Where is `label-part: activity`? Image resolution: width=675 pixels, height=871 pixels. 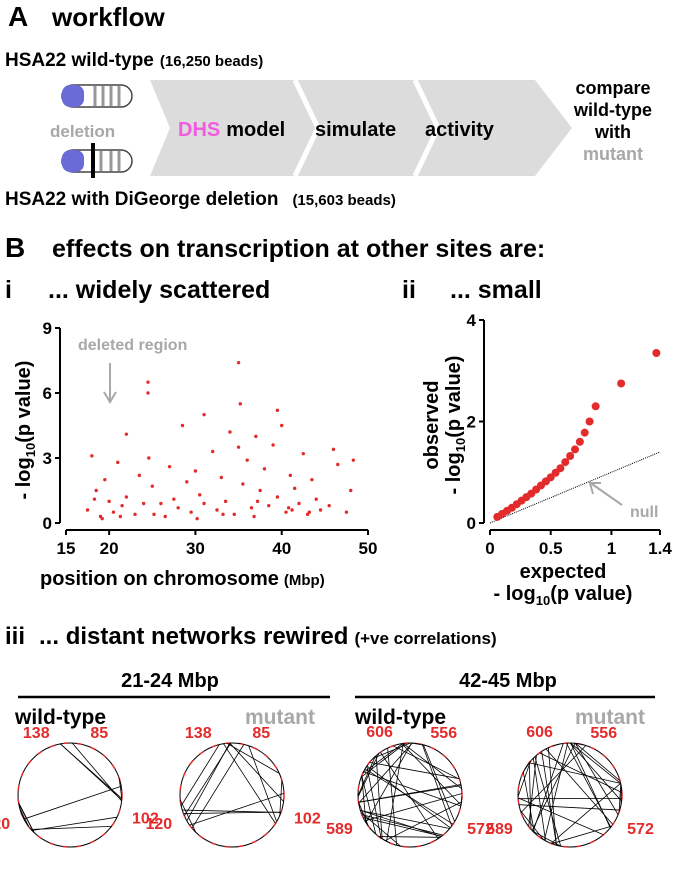
label-part: activity is located at coordinates (460, 130).